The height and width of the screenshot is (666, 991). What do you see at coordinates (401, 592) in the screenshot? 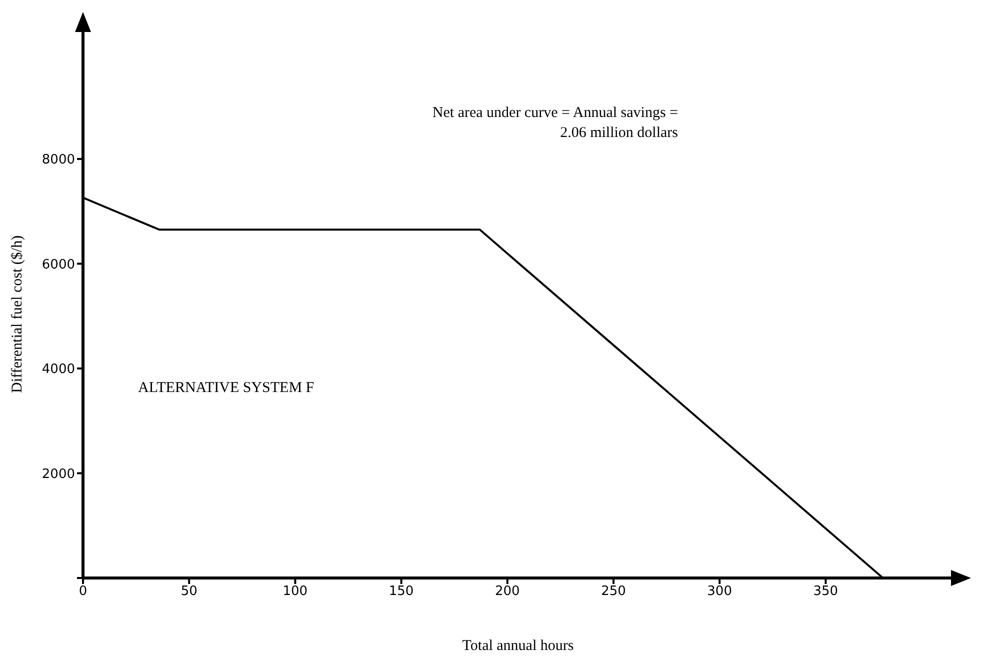
I see `x-tick-label: 150` at bounding box center [401, 592].